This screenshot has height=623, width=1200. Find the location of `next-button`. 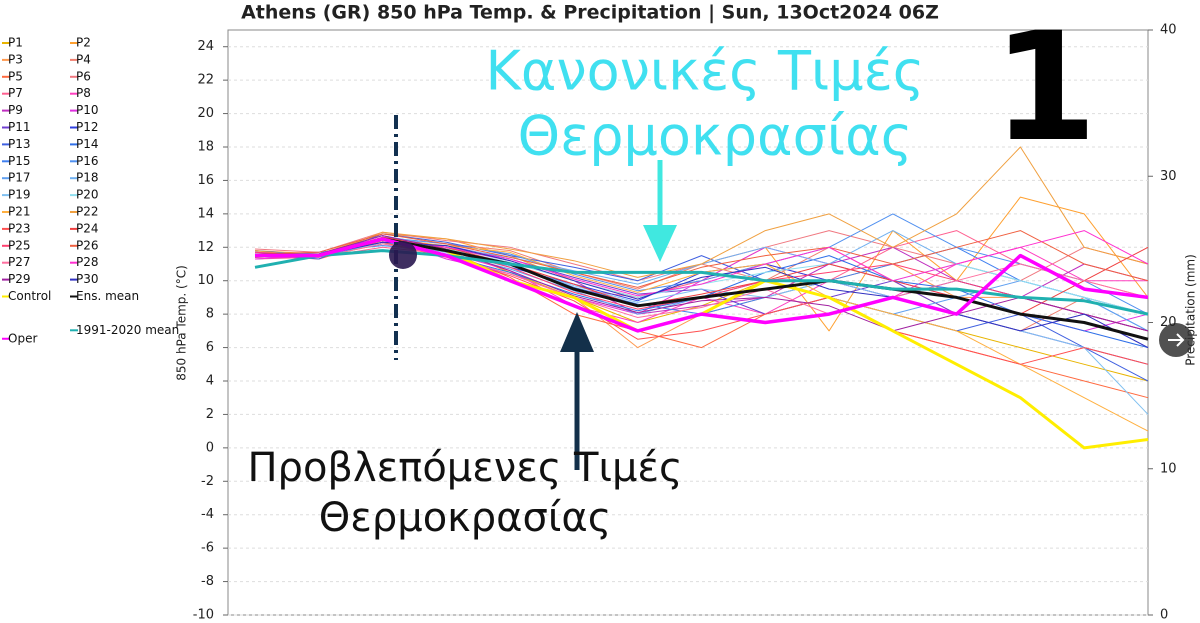

next-button is located at coordinates (1176, 340).